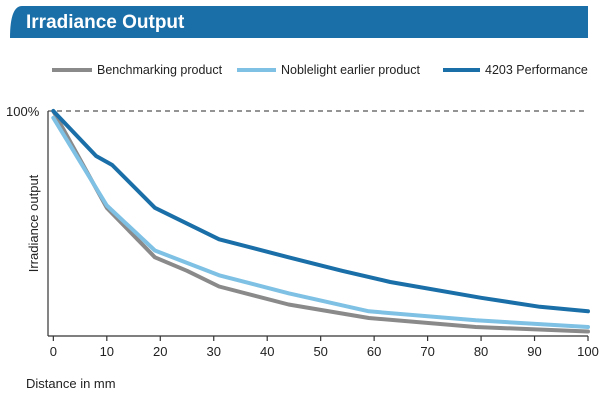  I want to click on legend-label-4203: 4203 Performance, so click(536, 70).